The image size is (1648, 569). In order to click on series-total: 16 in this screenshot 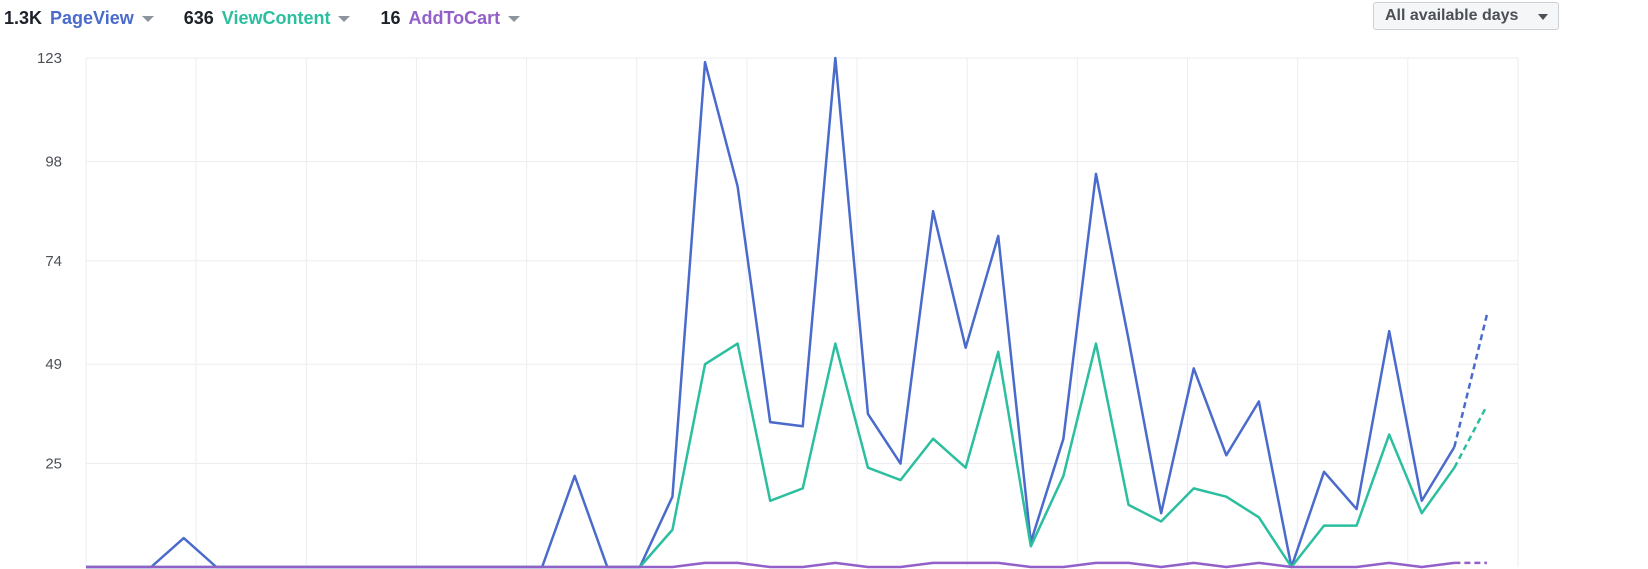, I will do `click(390, 18)`.